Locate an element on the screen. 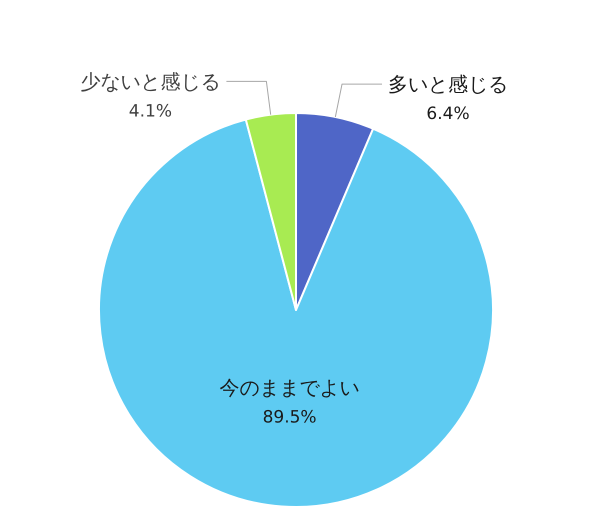 The image size is (601, 529). slice-label: 多いと感じる is located at coordinates (448, 84).